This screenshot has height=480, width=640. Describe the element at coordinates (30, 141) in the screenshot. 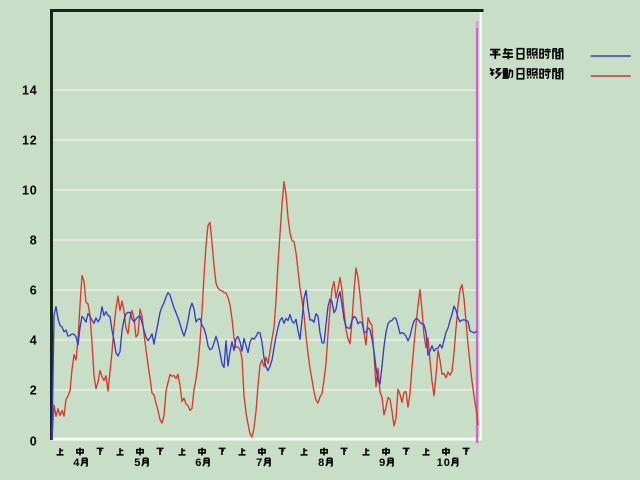

I see `svg-text: 12` at that location.